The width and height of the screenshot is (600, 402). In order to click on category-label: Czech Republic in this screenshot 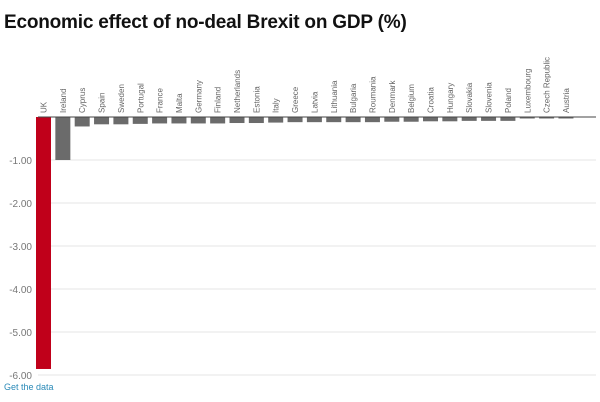, I will do `click(547, 85)`.